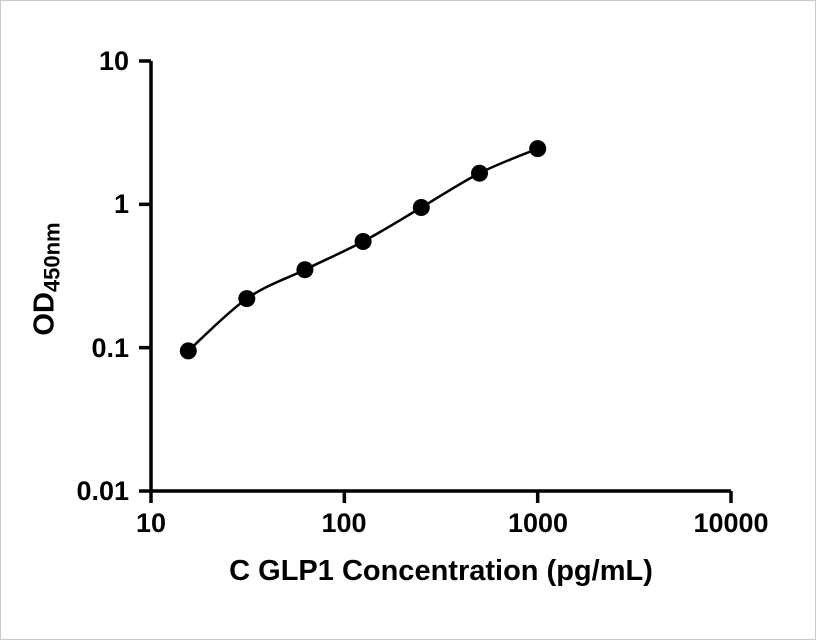 The image size is (816, 640). Describe the element at coordinates (102, 491) in the screenshot. I see `y-tick-label: 0.01` at that location.